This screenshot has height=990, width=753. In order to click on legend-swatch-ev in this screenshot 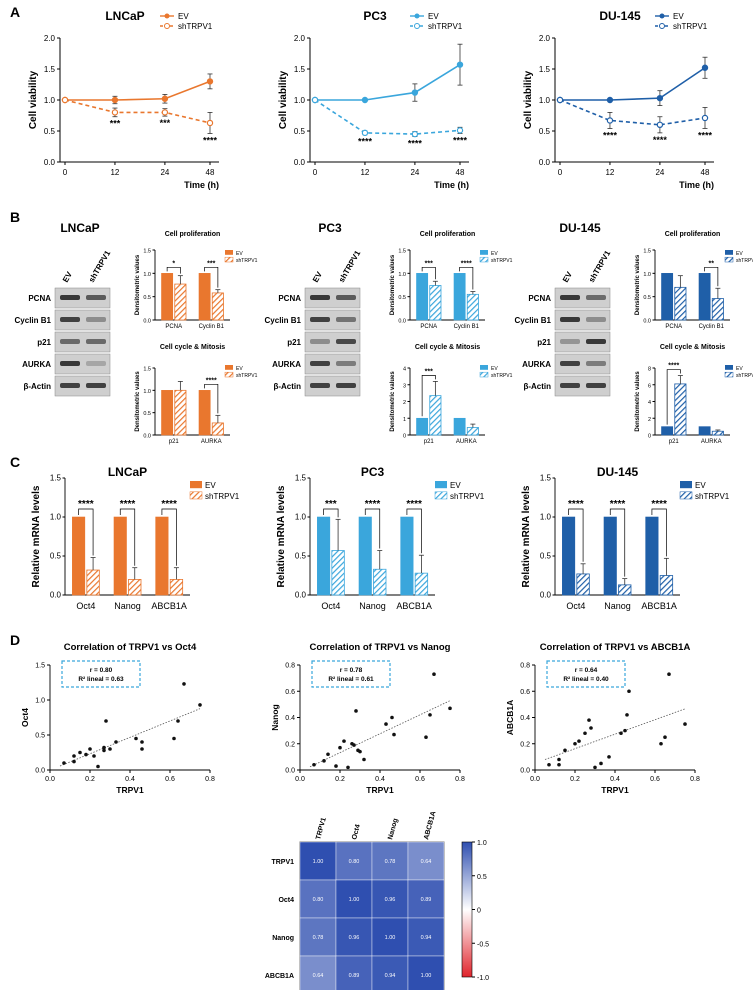, I will do `click(729, 367)`.